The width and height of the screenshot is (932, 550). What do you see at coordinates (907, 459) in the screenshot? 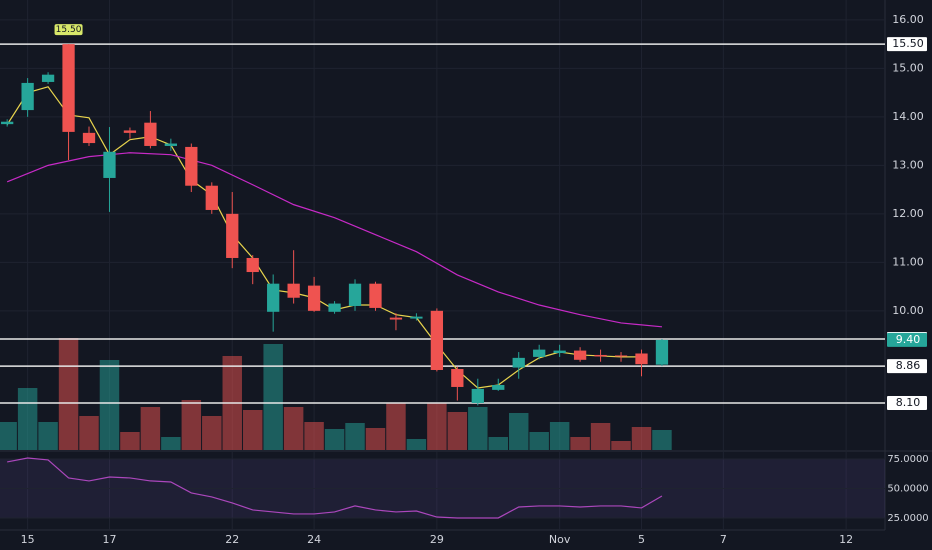
I see `y-tick-label: 75.0000` at bounding box center [907, 459].